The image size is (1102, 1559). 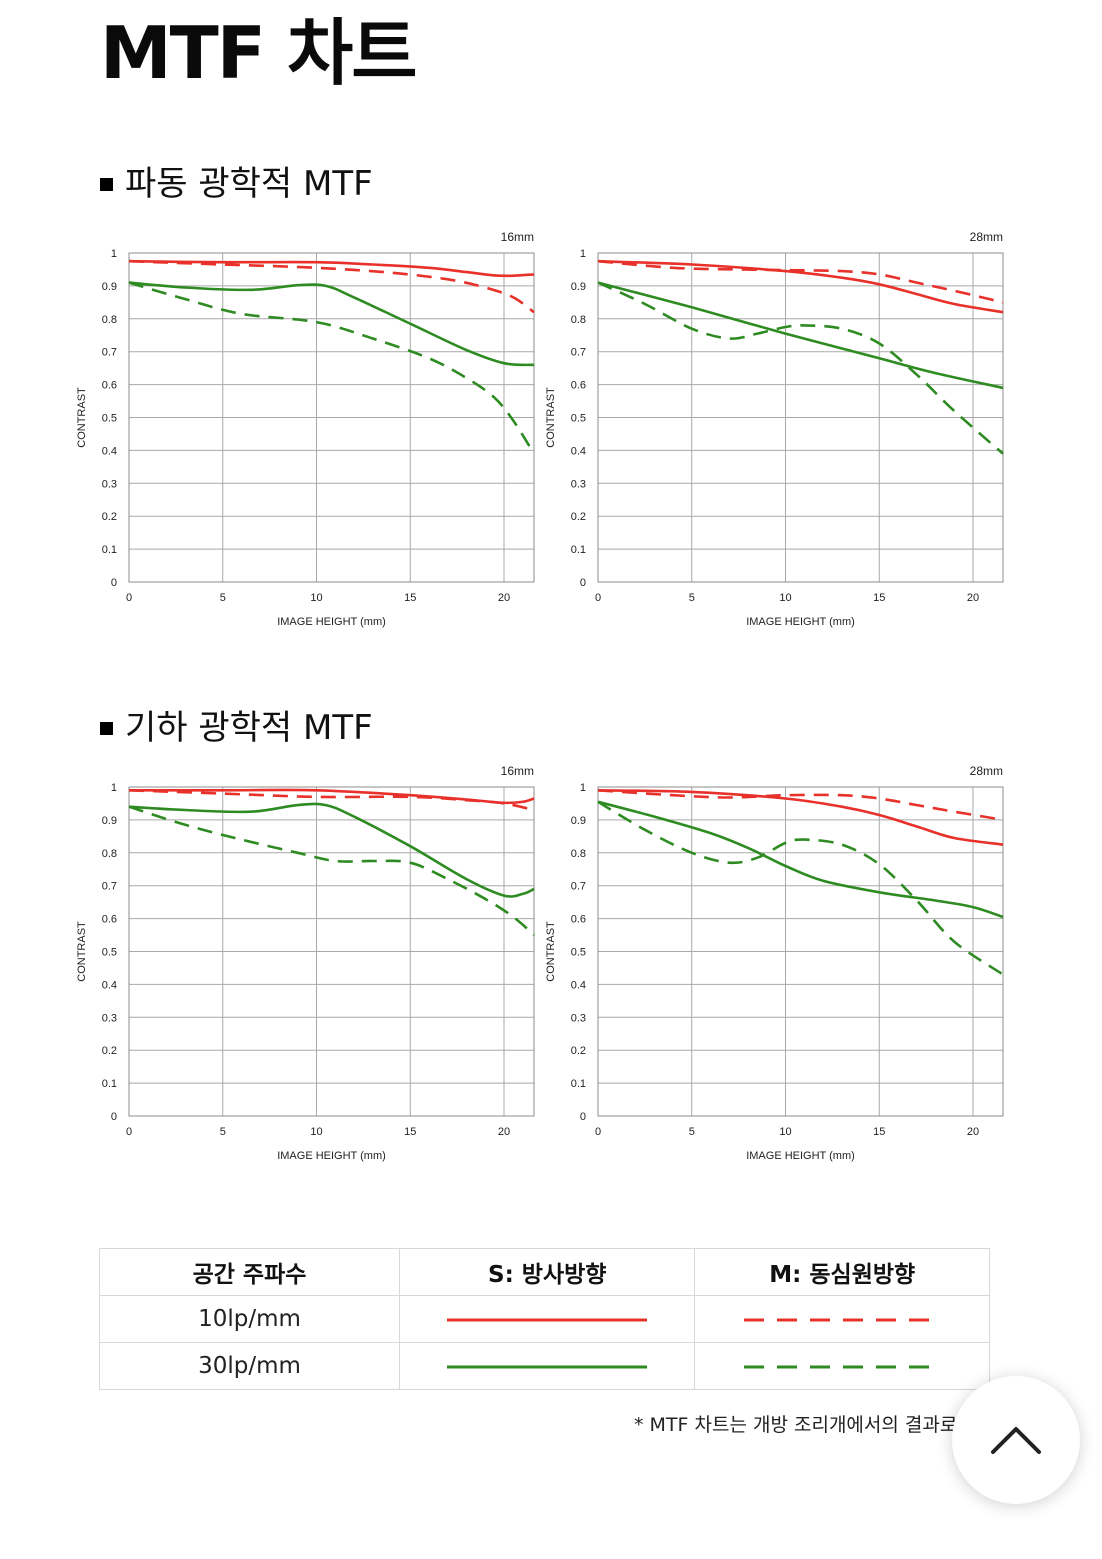 I want to click on legend-header-row: 공간 주파수 S: 방사방향 M: 동심원방향, so click(x=544, y=1272).